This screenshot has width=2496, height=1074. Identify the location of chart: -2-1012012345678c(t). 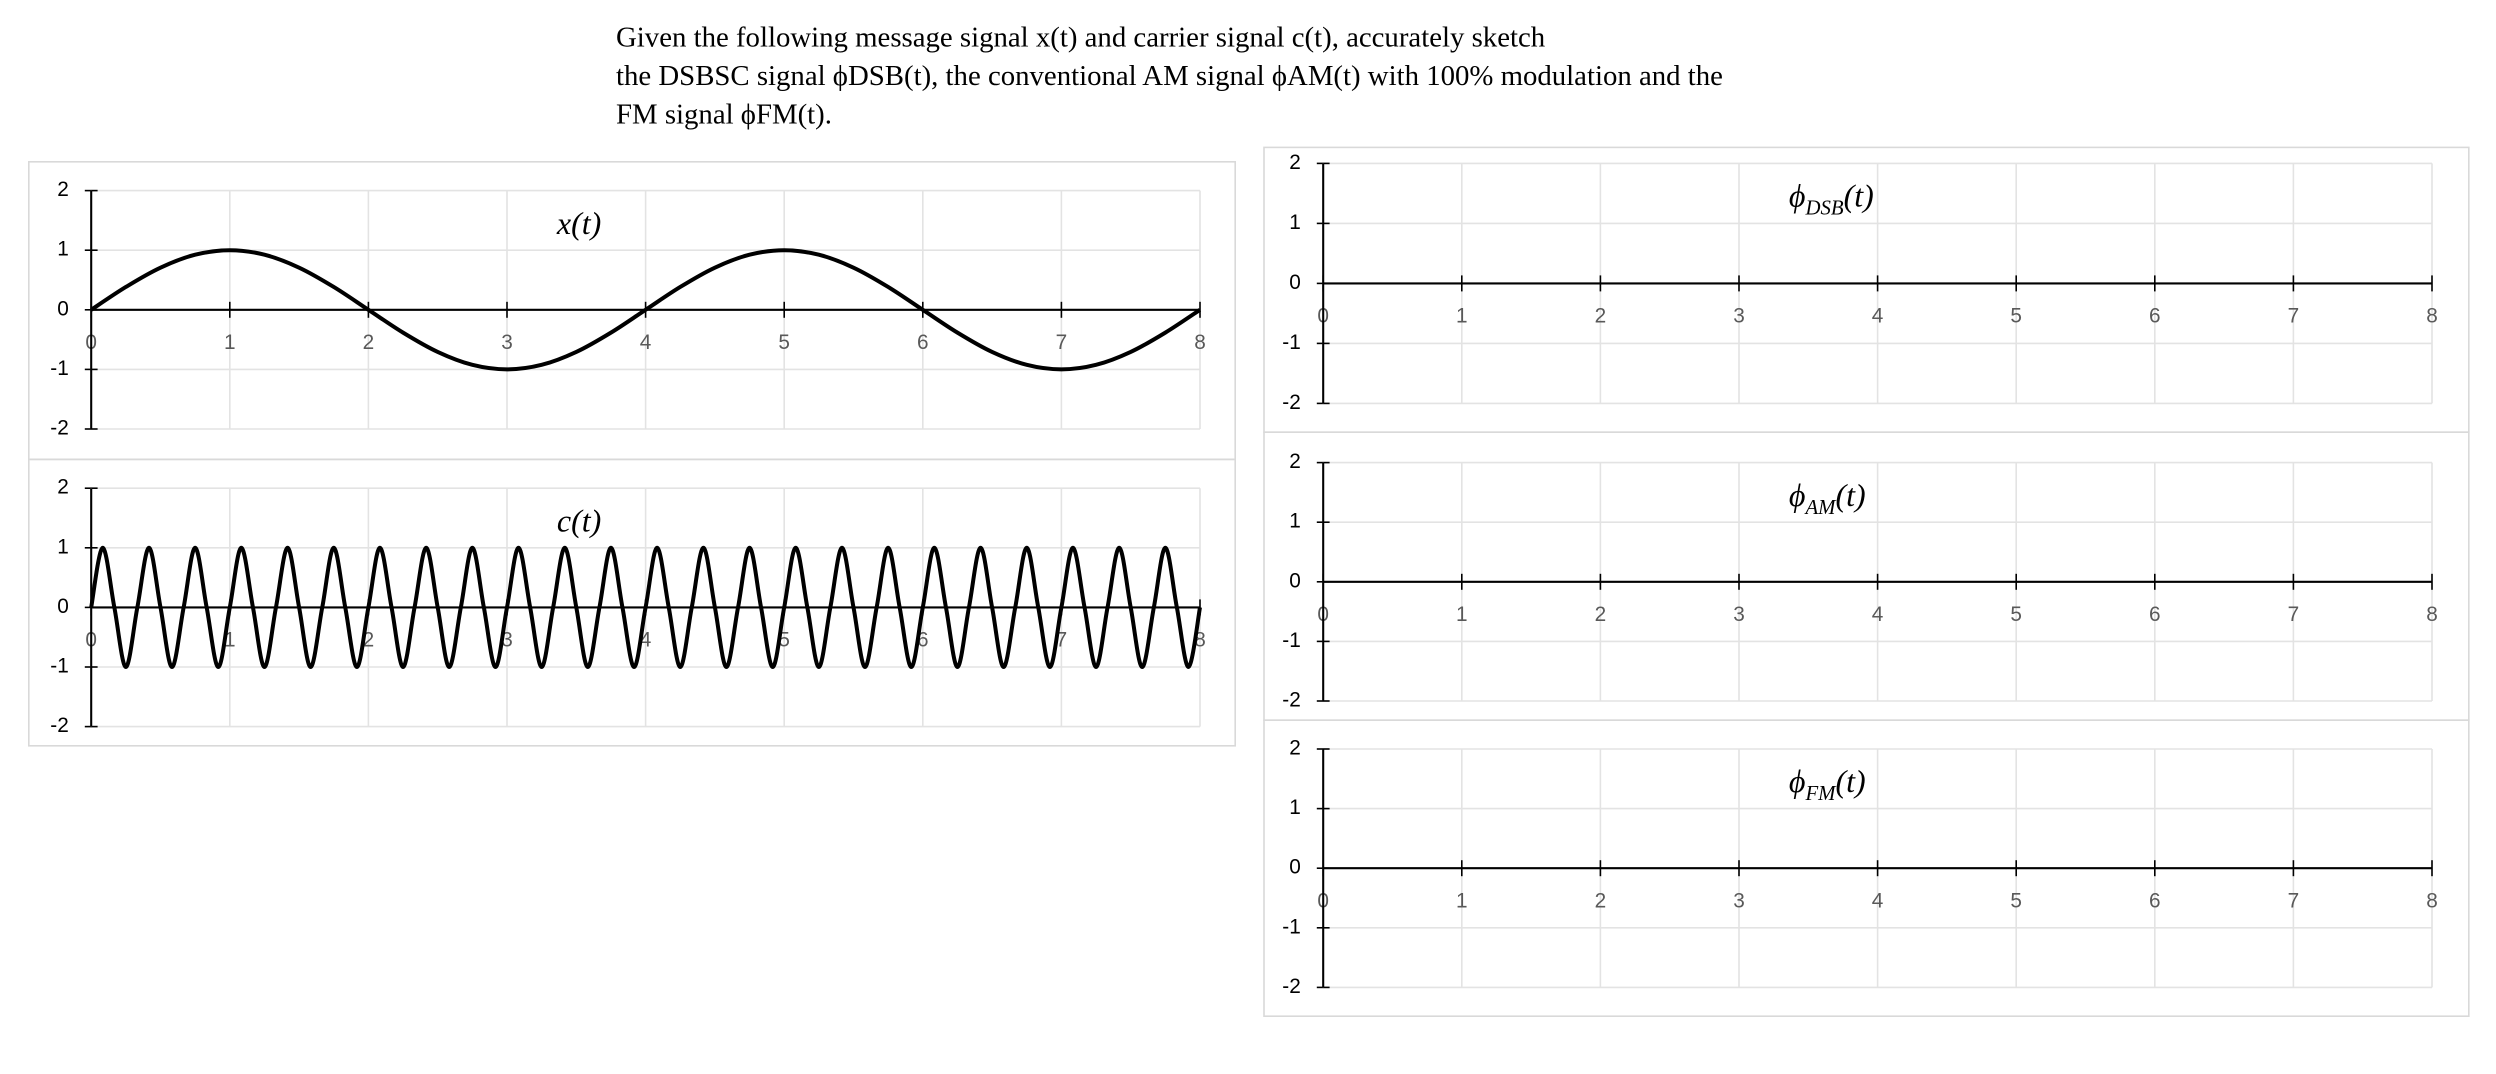
(632, 602).